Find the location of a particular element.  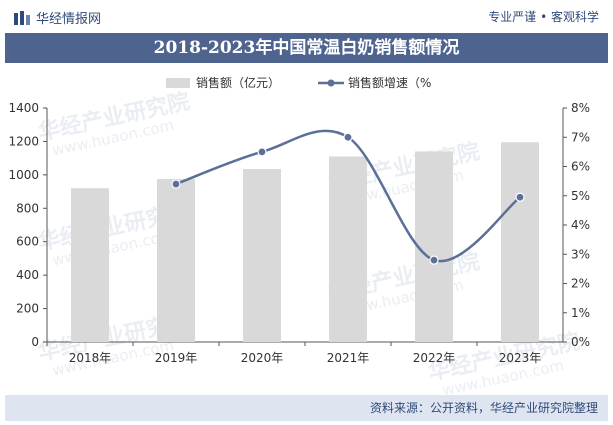

left-tick-label: 1200 is located at coordinates (23, 141).